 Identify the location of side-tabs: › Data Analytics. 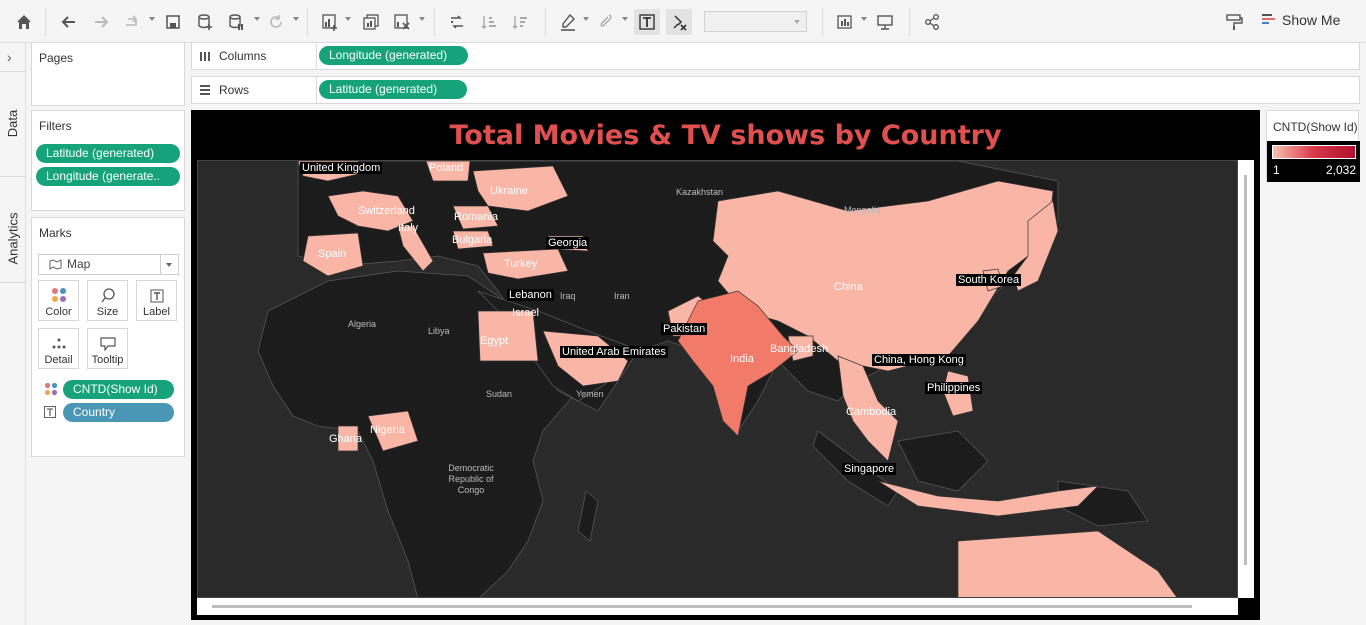
(13, 334).